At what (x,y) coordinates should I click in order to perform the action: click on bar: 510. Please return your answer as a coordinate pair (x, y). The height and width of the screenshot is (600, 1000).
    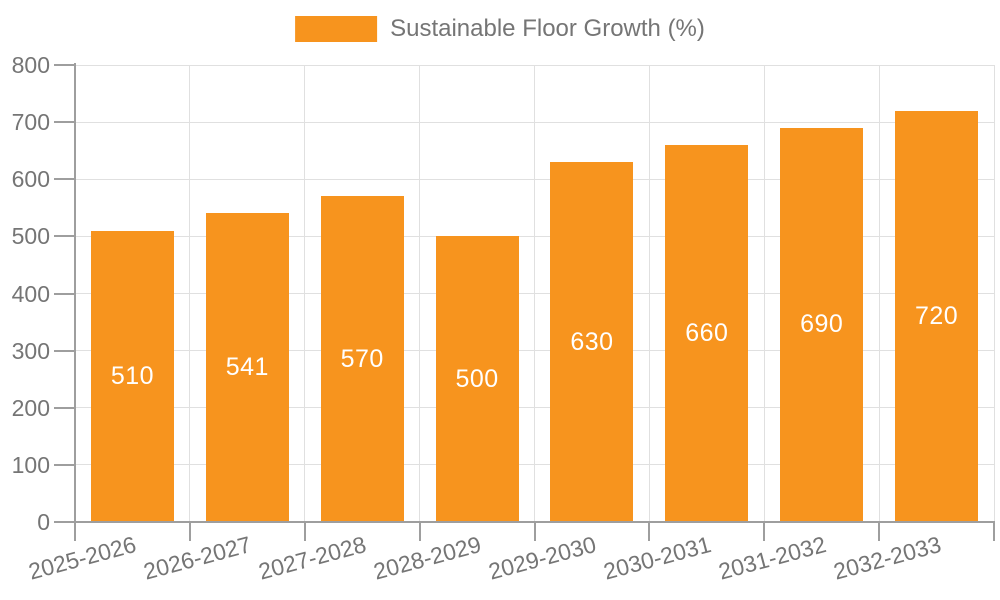
    Looking at the image, I should click on (132, 376).